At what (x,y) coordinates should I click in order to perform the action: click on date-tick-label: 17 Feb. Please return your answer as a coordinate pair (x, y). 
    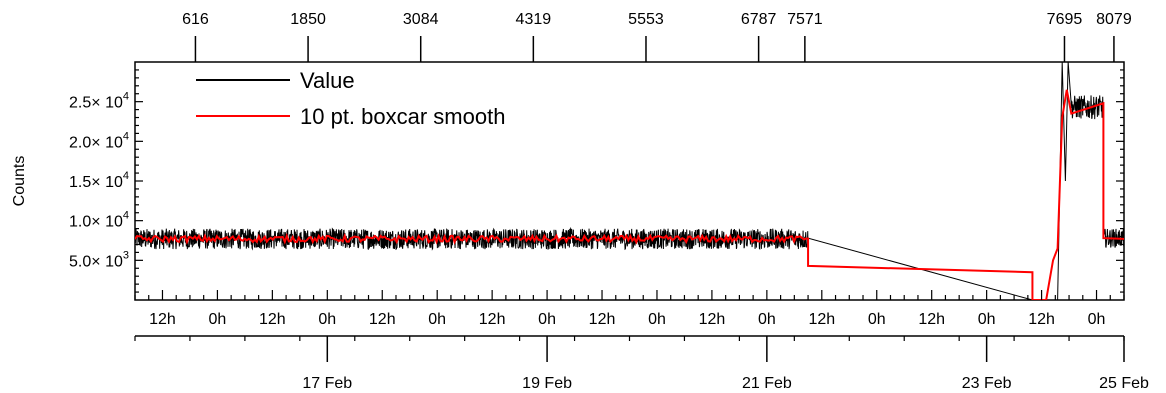
    Looking at the image, I should click on (327, 383).